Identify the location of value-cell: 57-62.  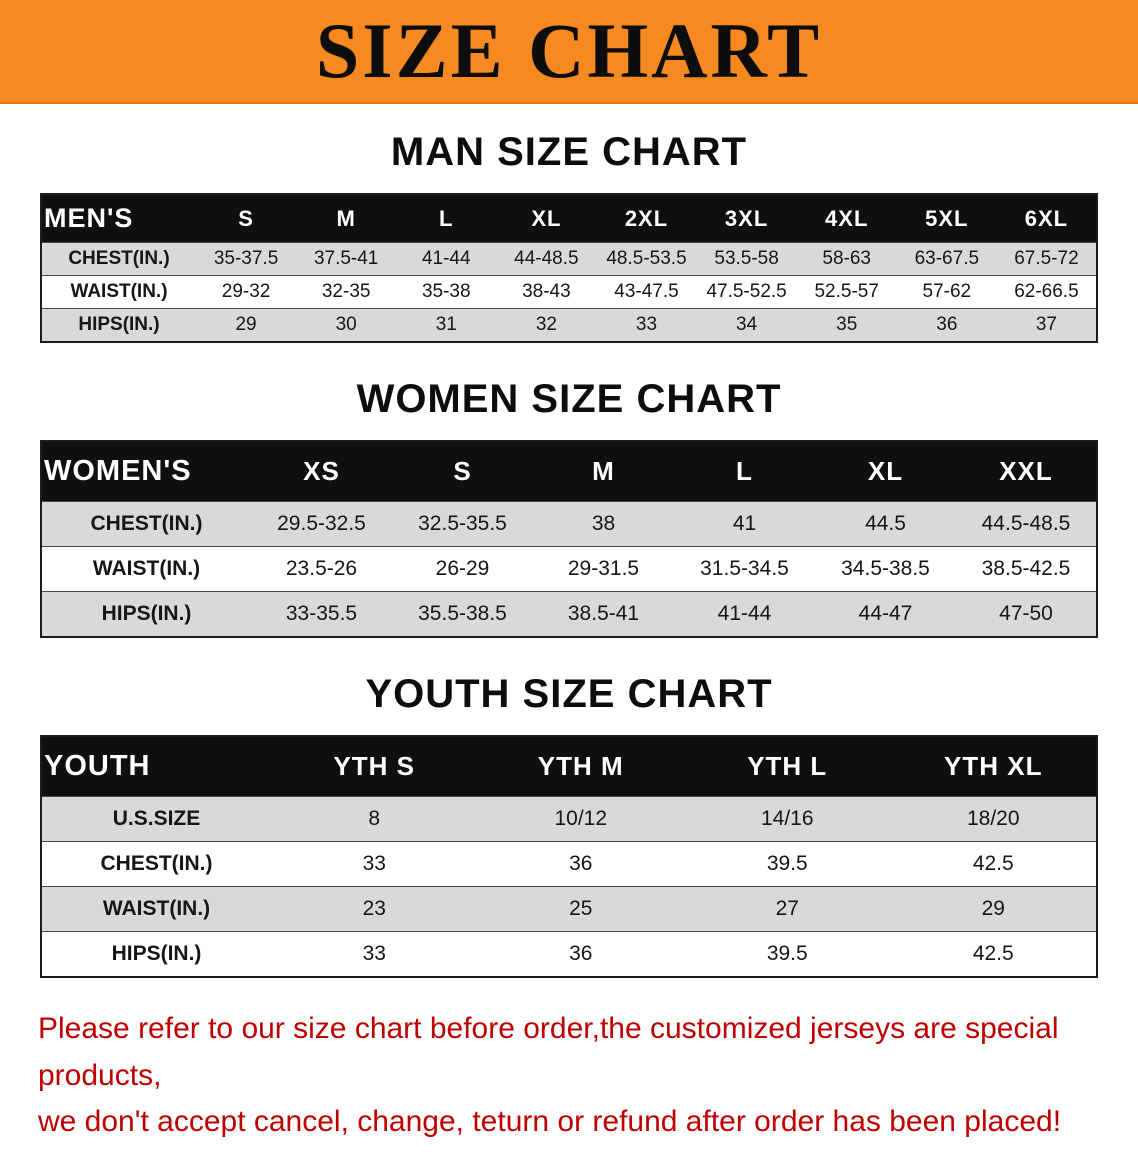
(947, 291).